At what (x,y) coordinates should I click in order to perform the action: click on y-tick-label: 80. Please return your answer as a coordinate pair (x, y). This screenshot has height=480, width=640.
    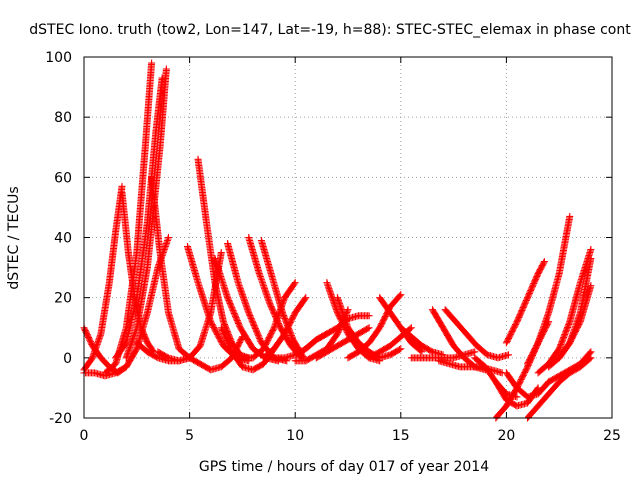
    Looking at the image, I should click on (63, 118).